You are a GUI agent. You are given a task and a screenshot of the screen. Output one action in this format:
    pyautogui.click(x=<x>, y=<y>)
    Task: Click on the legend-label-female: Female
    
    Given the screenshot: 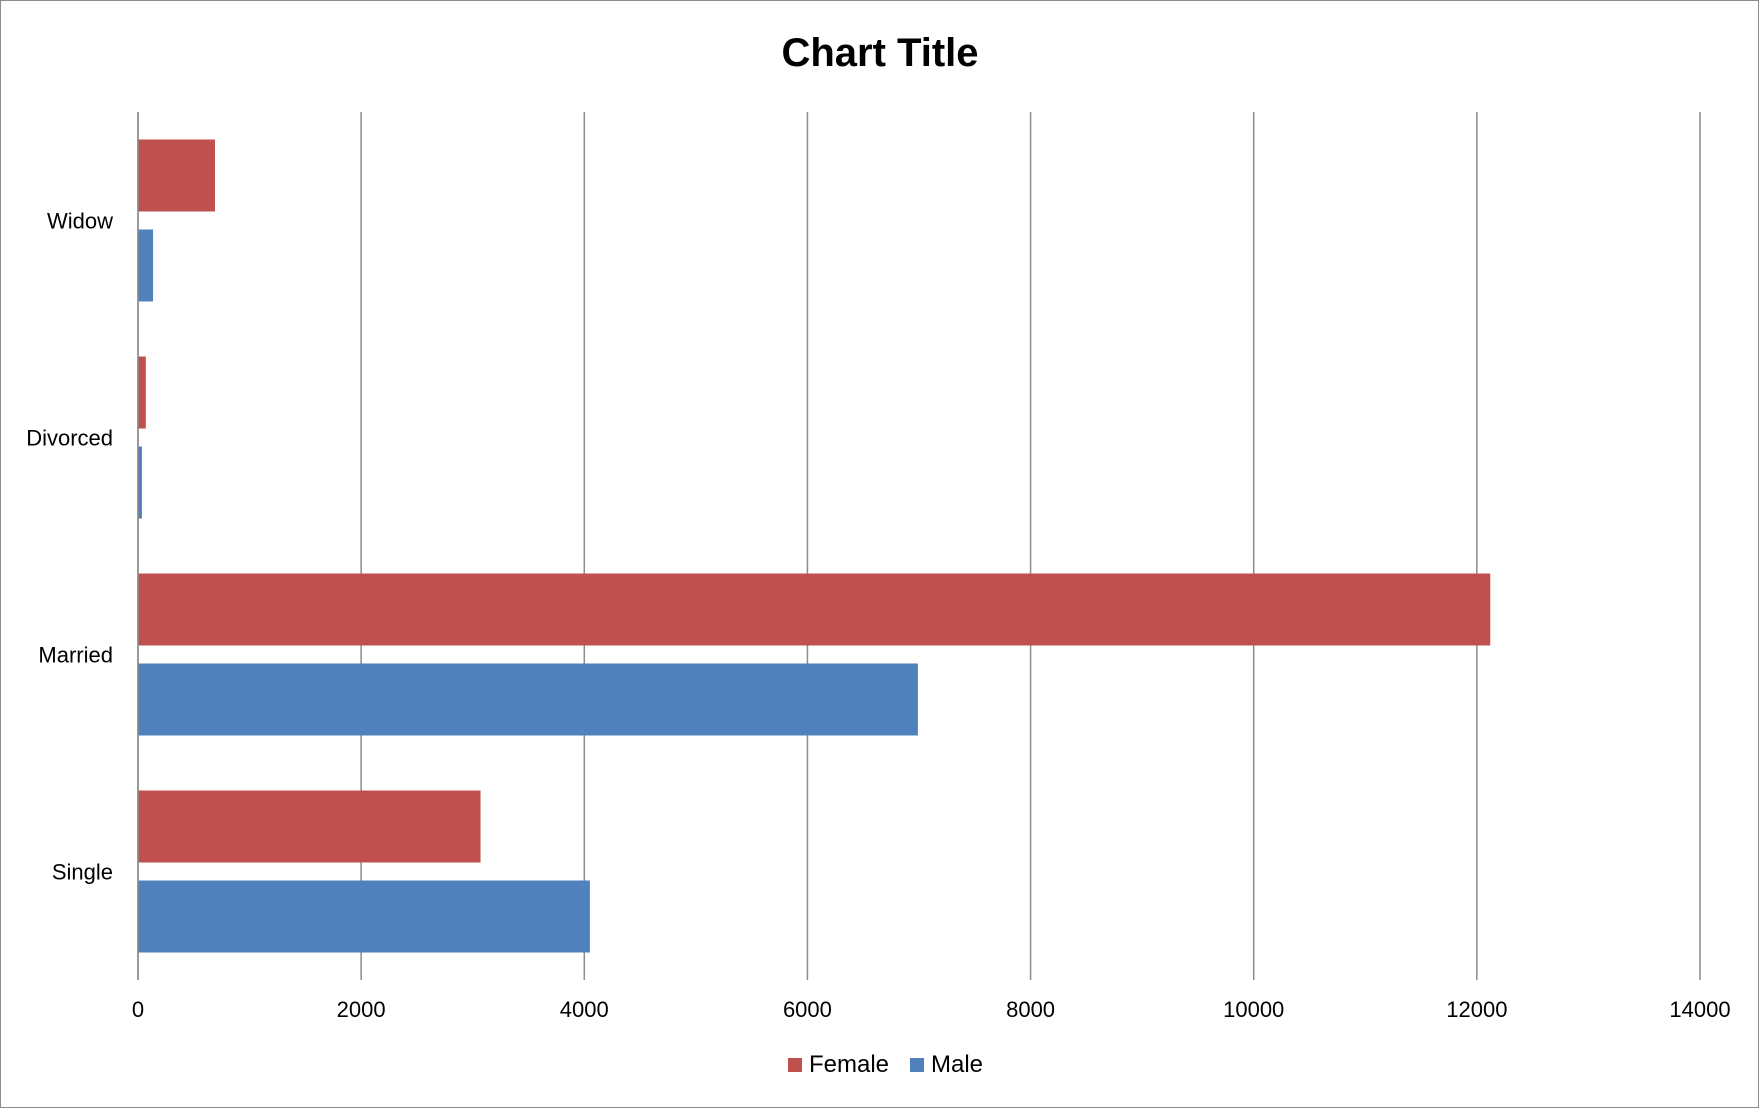 What is the action you would take?
    pyautogui.click(x=849, y=1064)
    